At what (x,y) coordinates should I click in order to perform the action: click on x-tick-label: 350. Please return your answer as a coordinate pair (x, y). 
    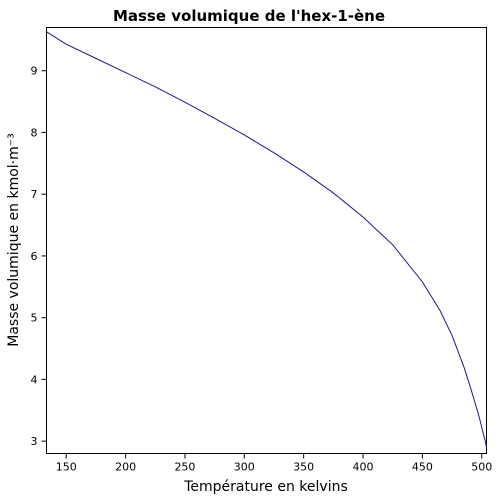
    Looking at the image, I should click on (303, 467).